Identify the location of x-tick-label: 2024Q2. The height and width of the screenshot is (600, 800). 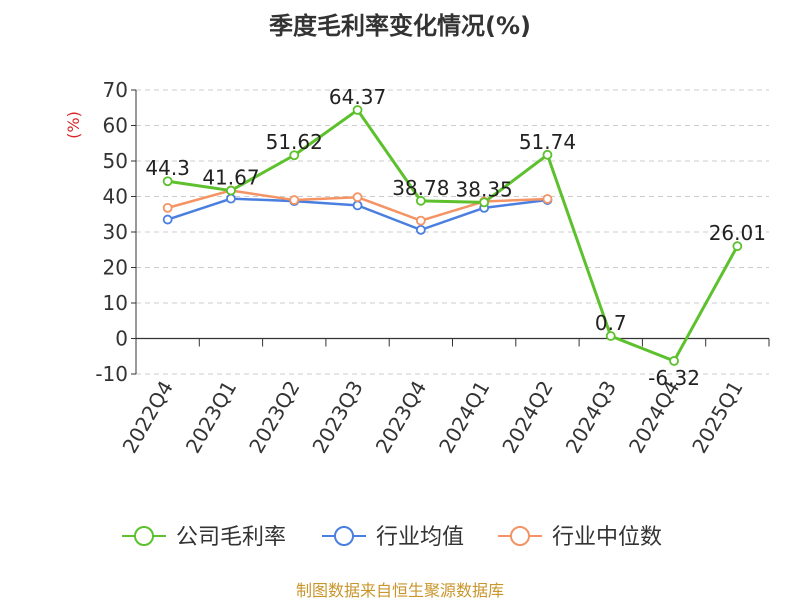
(527, 417).